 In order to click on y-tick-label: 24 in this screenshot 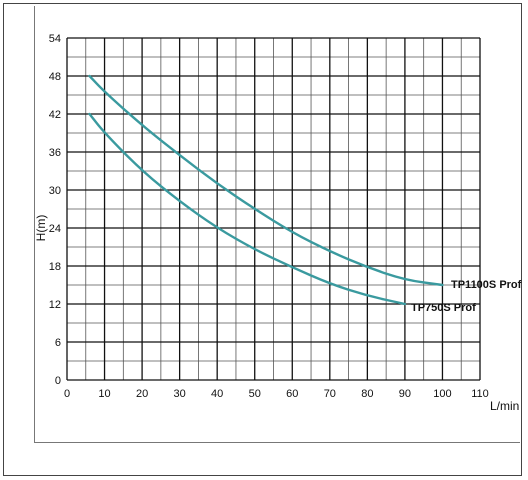, I will do `click(55, 229)`.